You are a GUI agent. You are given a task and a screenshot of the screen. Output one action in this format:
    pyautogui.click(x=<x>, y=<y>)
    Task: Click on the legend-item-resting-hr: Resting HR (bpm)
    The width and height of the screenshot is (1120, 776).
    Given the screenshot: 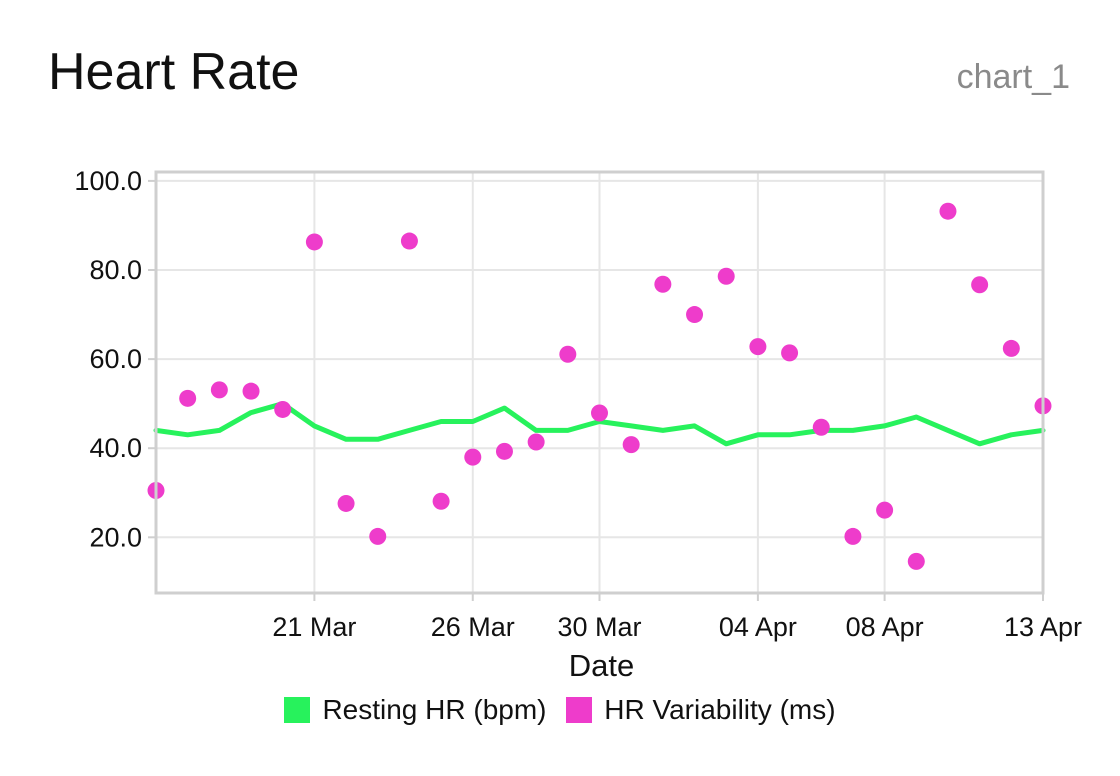 What is the action you would take?
    pyautogui.click(x=415, y=710)
    